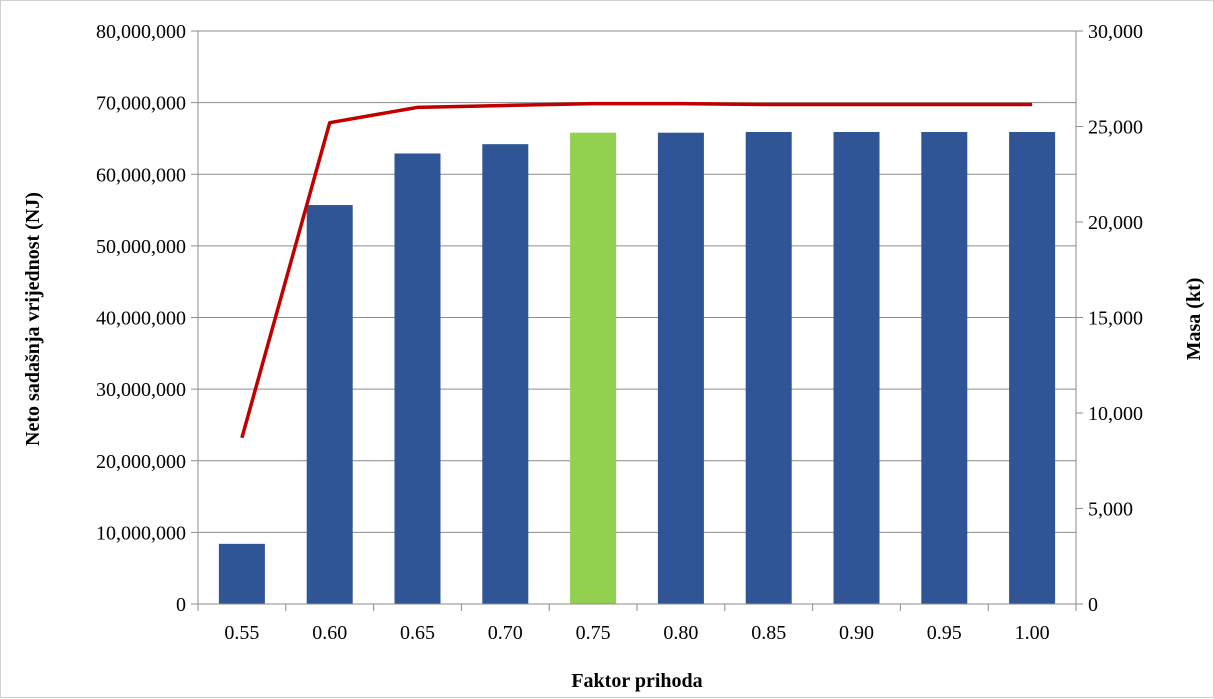 The height and width of the screenshot is (699, 1214). Describe the element at coordinates (141, 32) in the screenshot. I see `y-tick-label: 80,000,000` at that location.